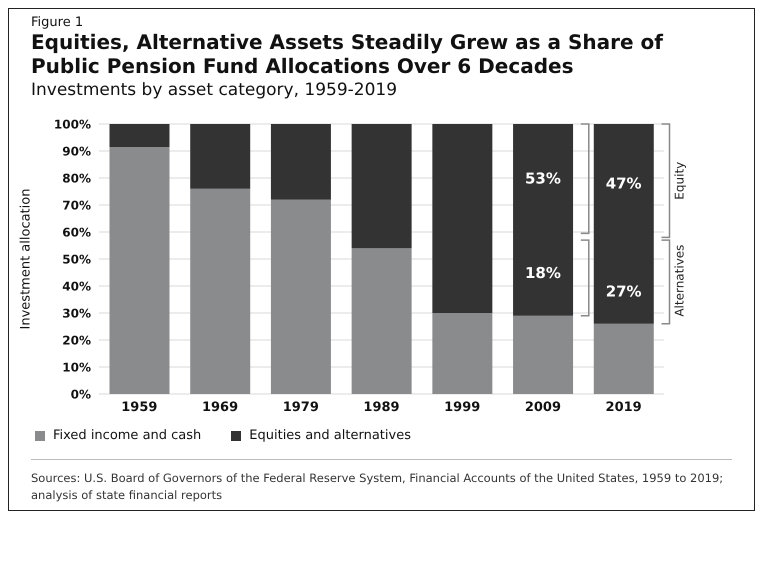 This screenshot has width=765, height=579. What do you see at coordinates (624, 291) in the screenshot?
I see `annotation: 27%` at bounding box center [624, 291].